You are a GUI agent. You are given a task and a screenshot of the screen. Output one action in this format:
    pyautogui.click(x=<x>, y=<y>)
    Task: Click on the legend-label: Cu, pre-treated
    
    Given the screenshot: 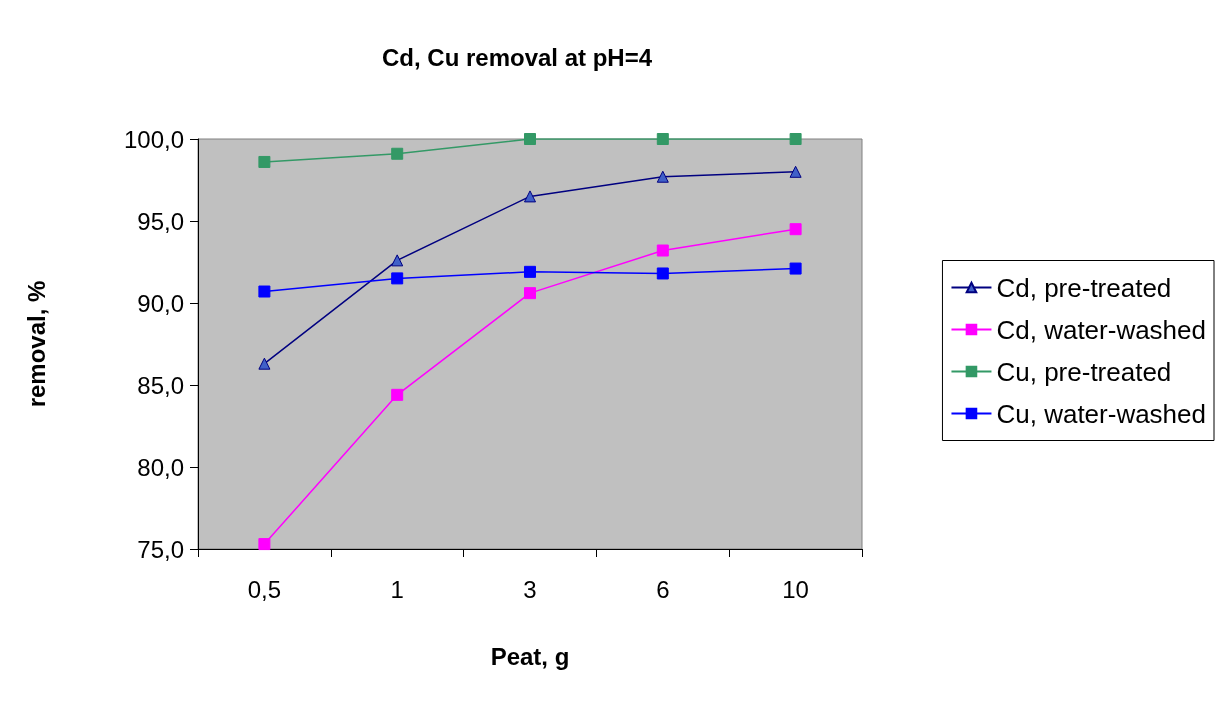 What is the action you would take?
    pyautogui.click(x=1084, y=371)
    